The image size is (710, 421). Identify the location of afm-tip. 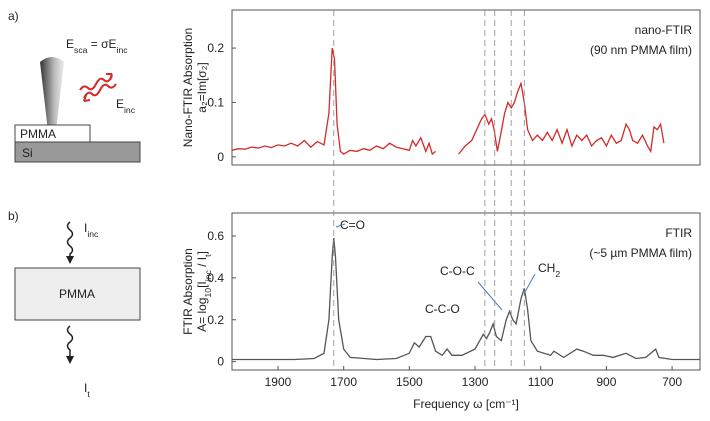
(52, 100).